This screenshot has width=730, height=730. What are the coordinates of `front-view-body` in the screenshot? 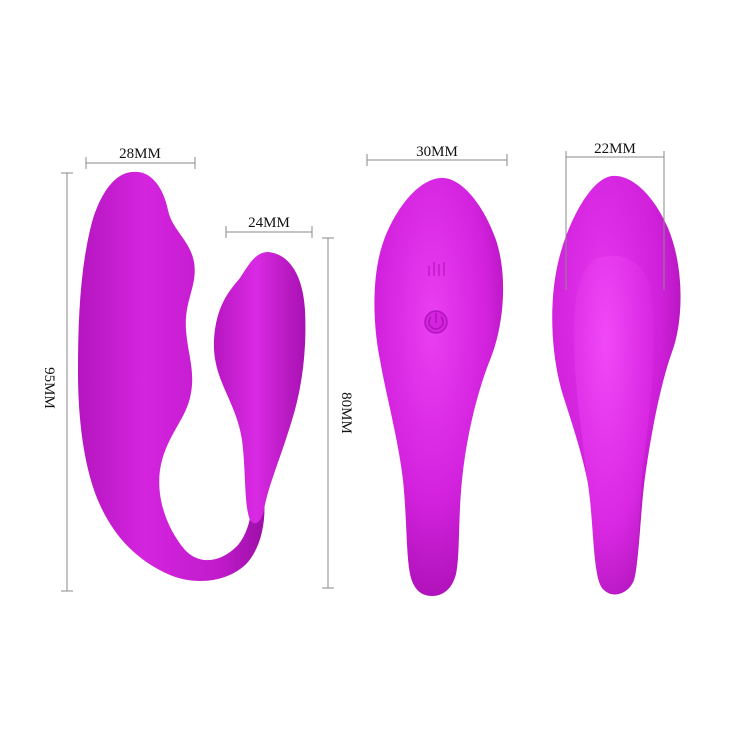 It's located at (439, 386).